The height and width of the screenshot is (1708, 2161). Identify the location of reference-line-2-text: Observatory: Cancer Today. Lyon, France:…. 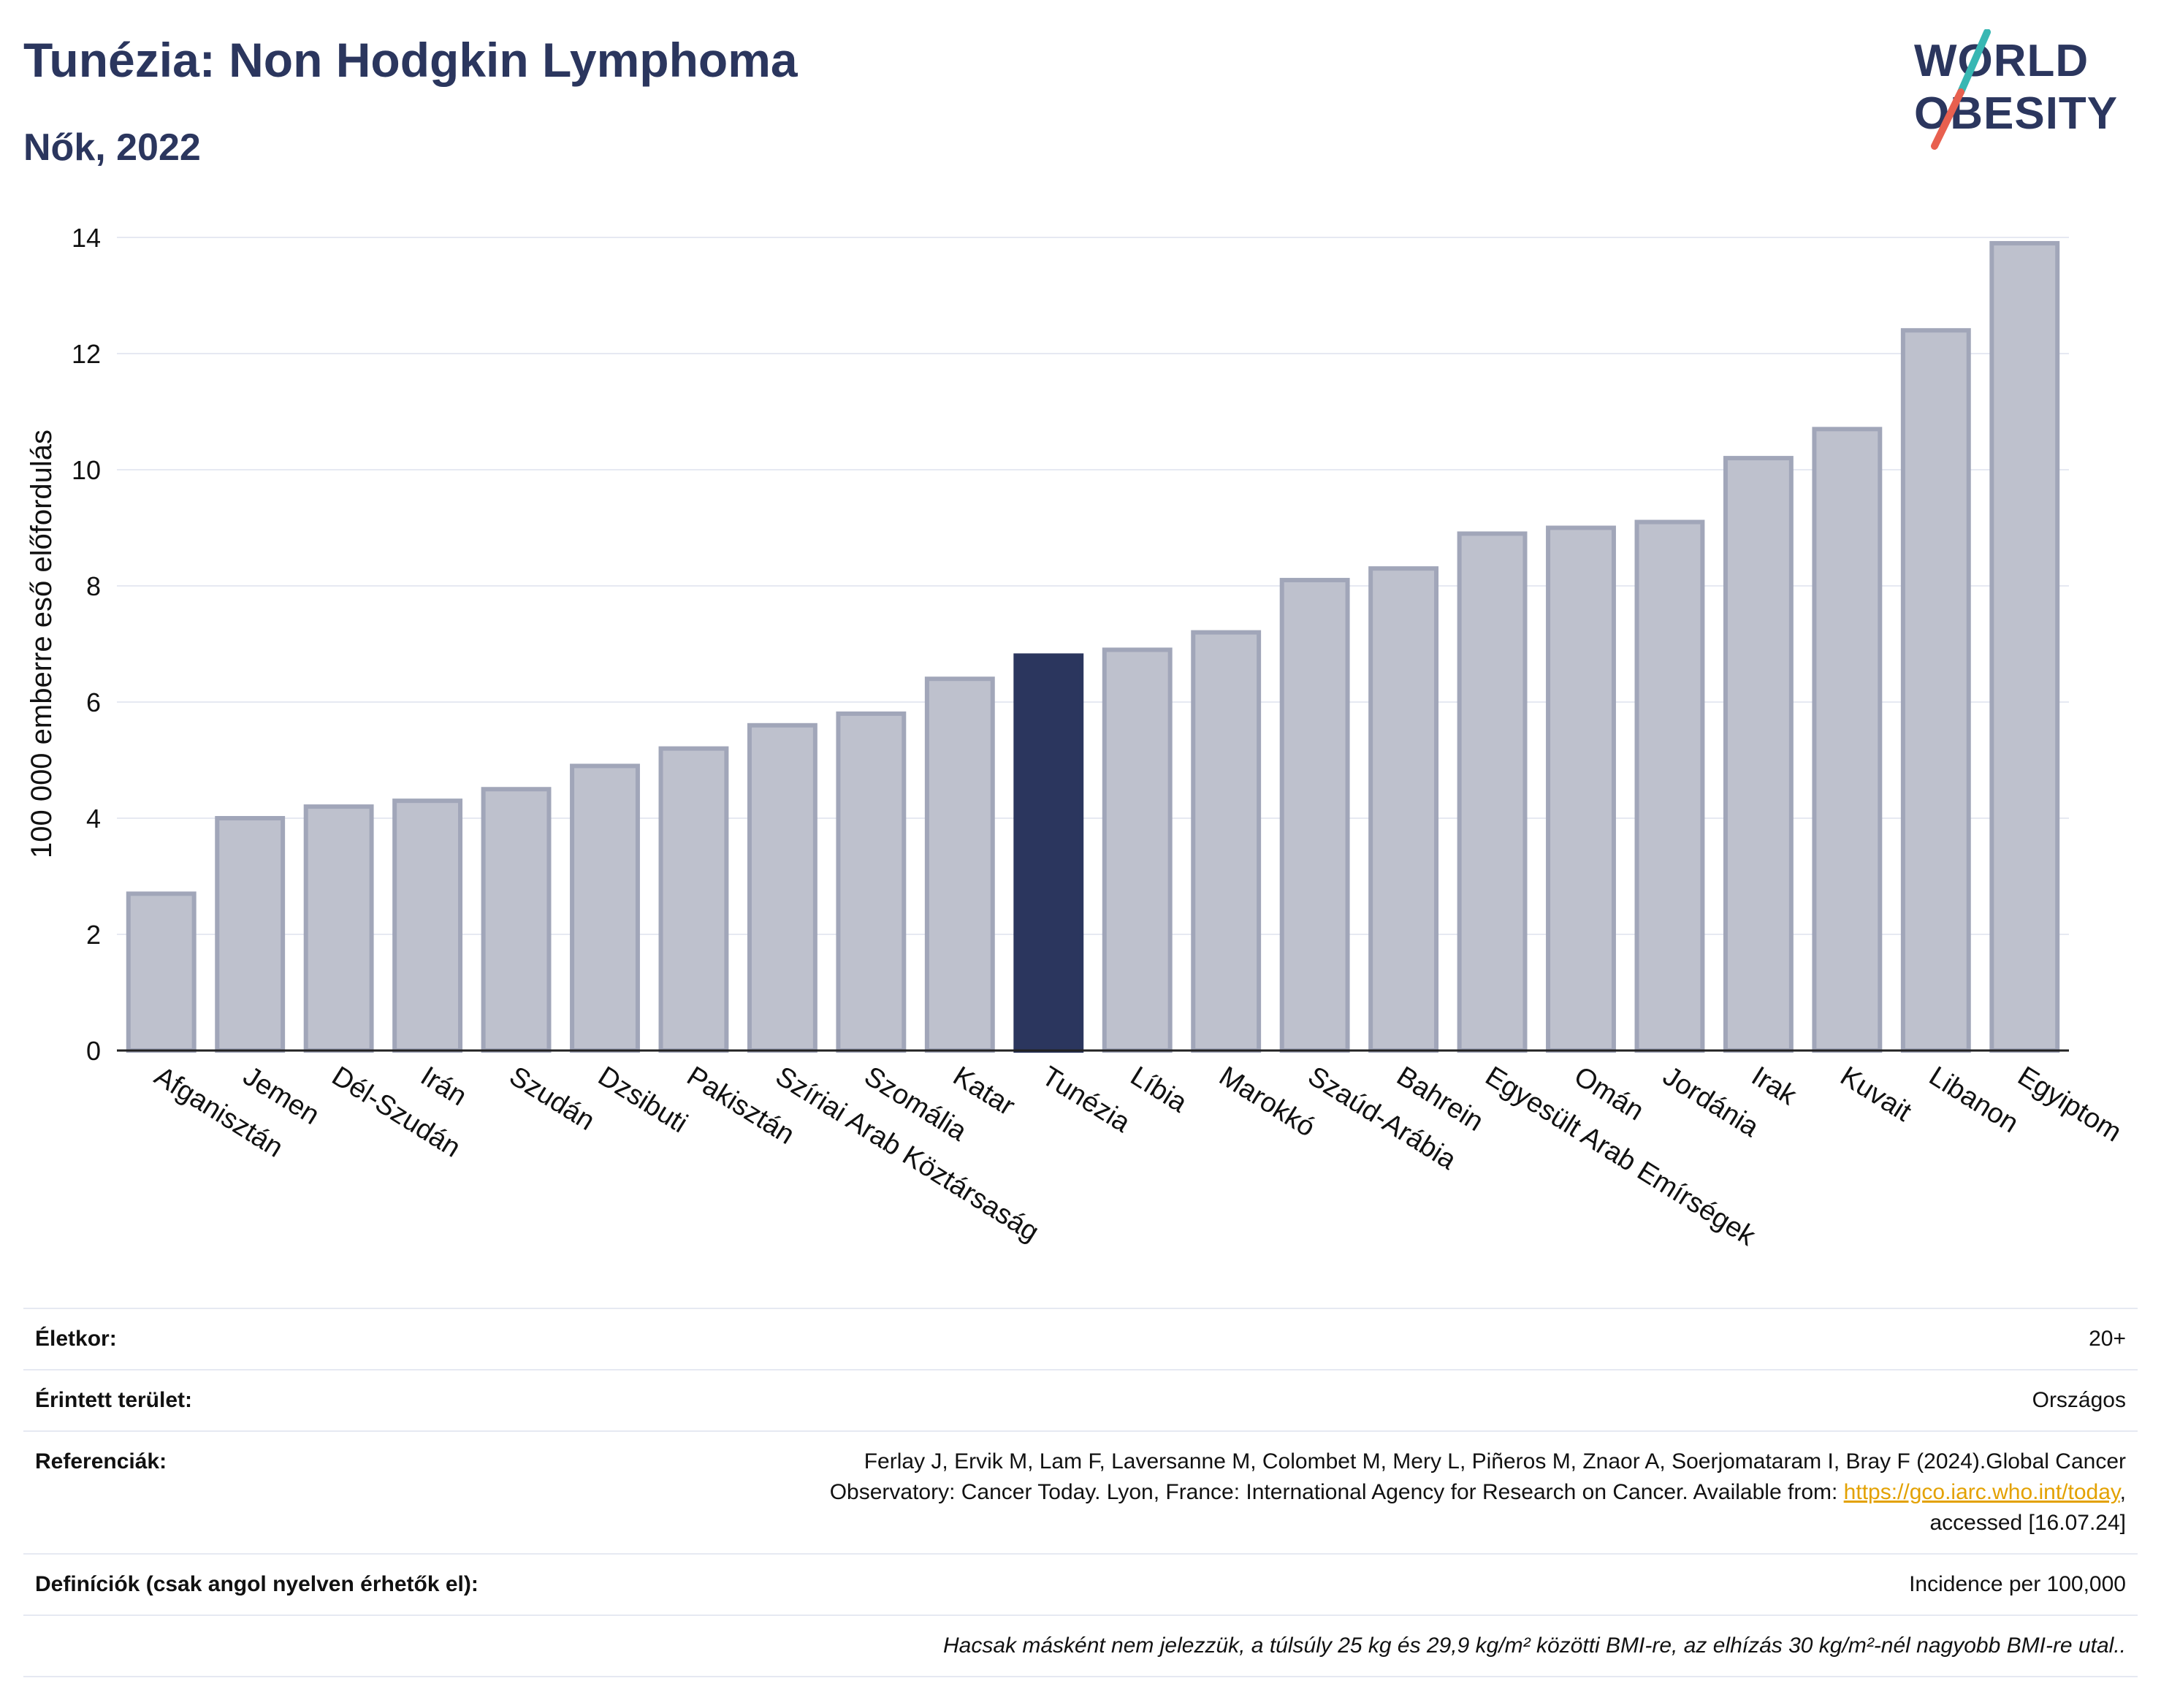
(1333, 1492).